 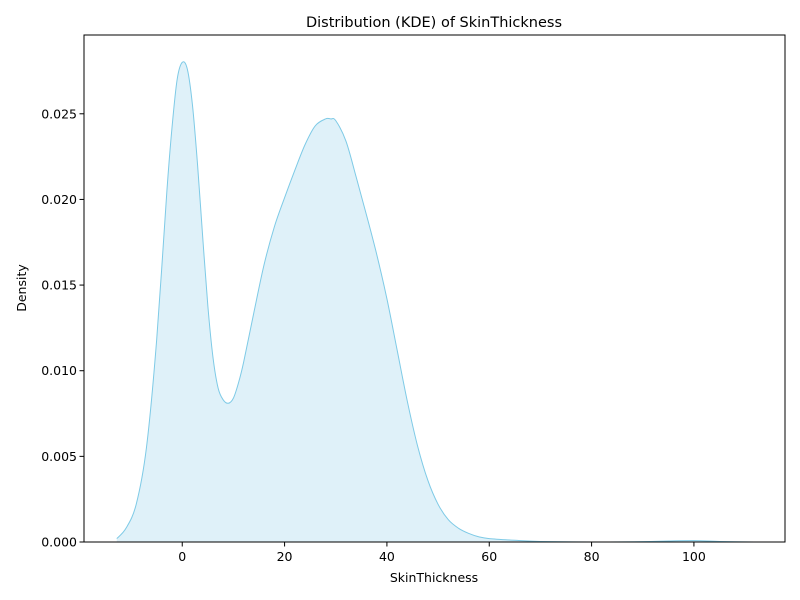 I want to click on y-tick-label: 0.025, so click(x=59, y=113).